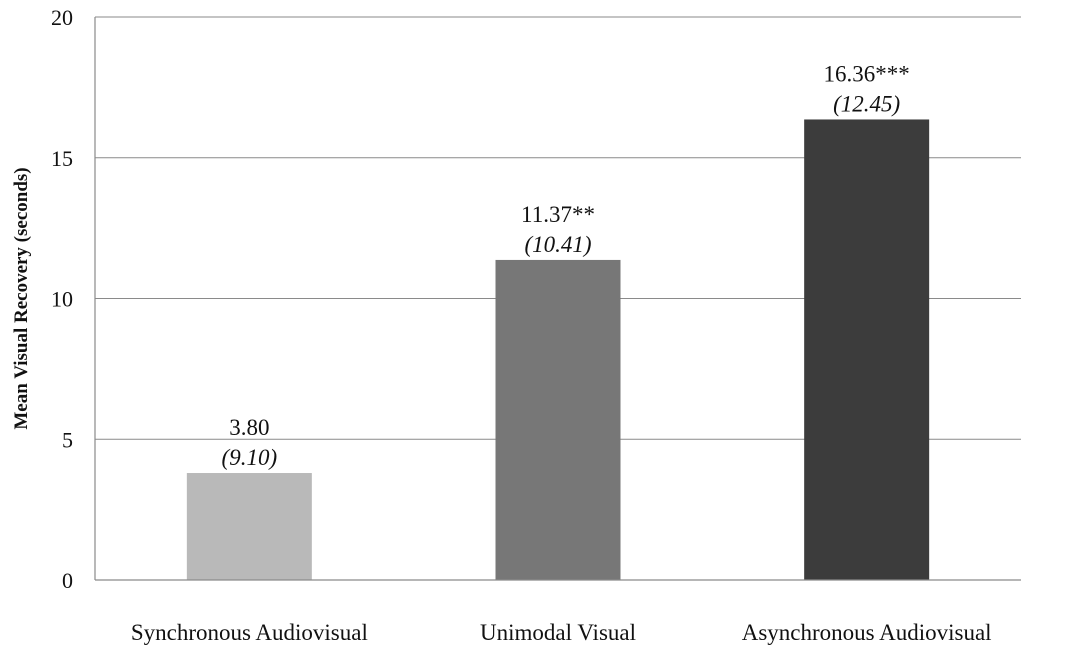 The image size is (1075, 647). What do you see at coordinates (558, 214) in the screenshot?
I see `value-label: 11.37**` at bounding box center [558, 214].